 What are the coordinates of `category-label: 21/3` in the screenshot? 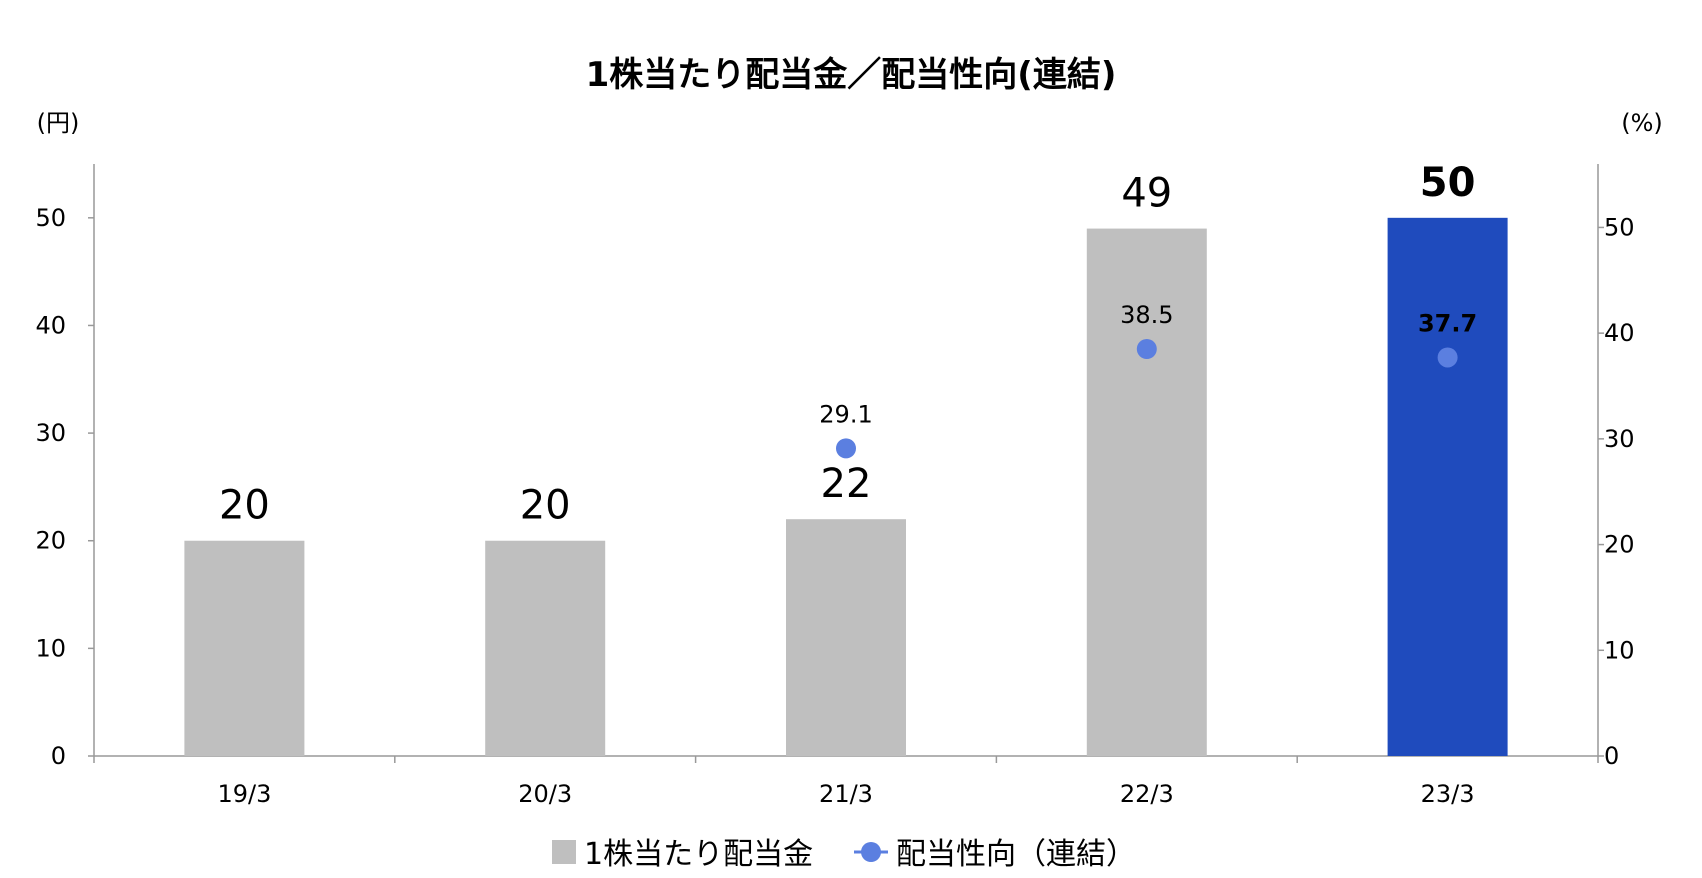 It's located at (846, 794).